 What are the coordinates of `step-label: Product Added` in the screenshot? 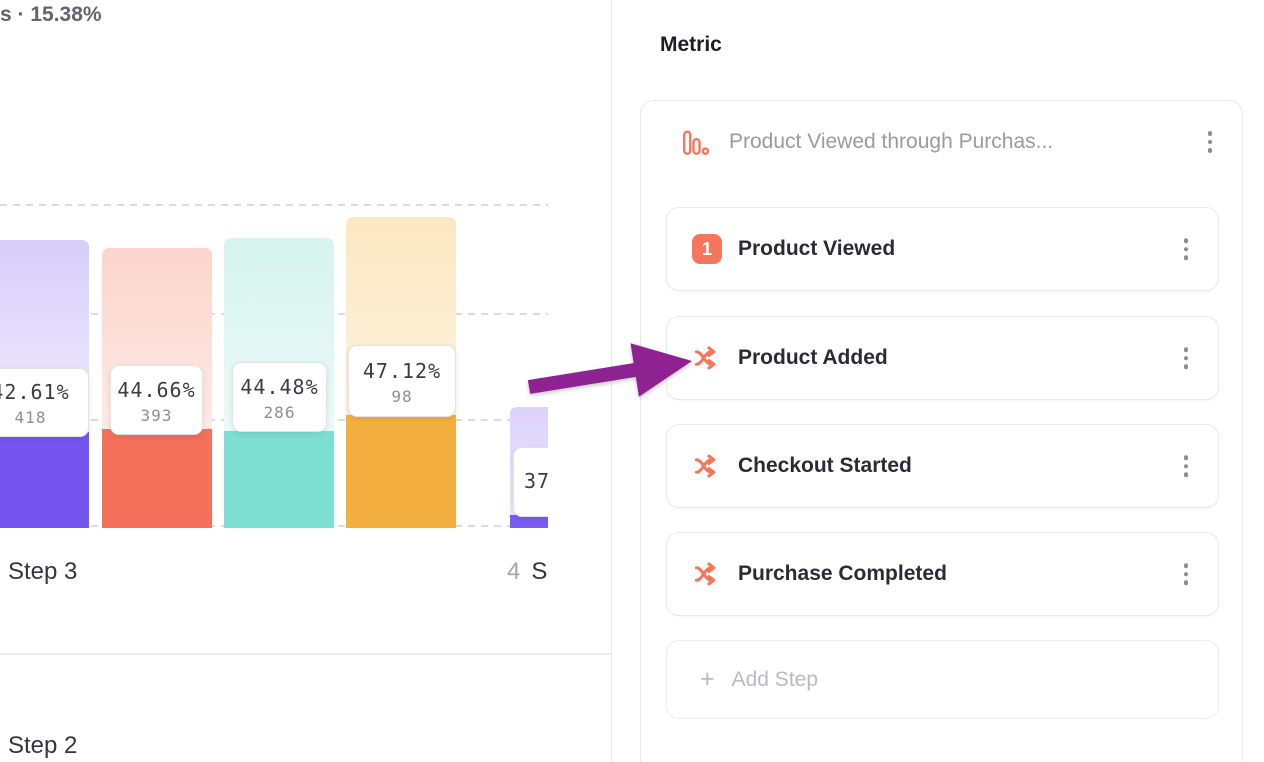 It's located at (813, 357).